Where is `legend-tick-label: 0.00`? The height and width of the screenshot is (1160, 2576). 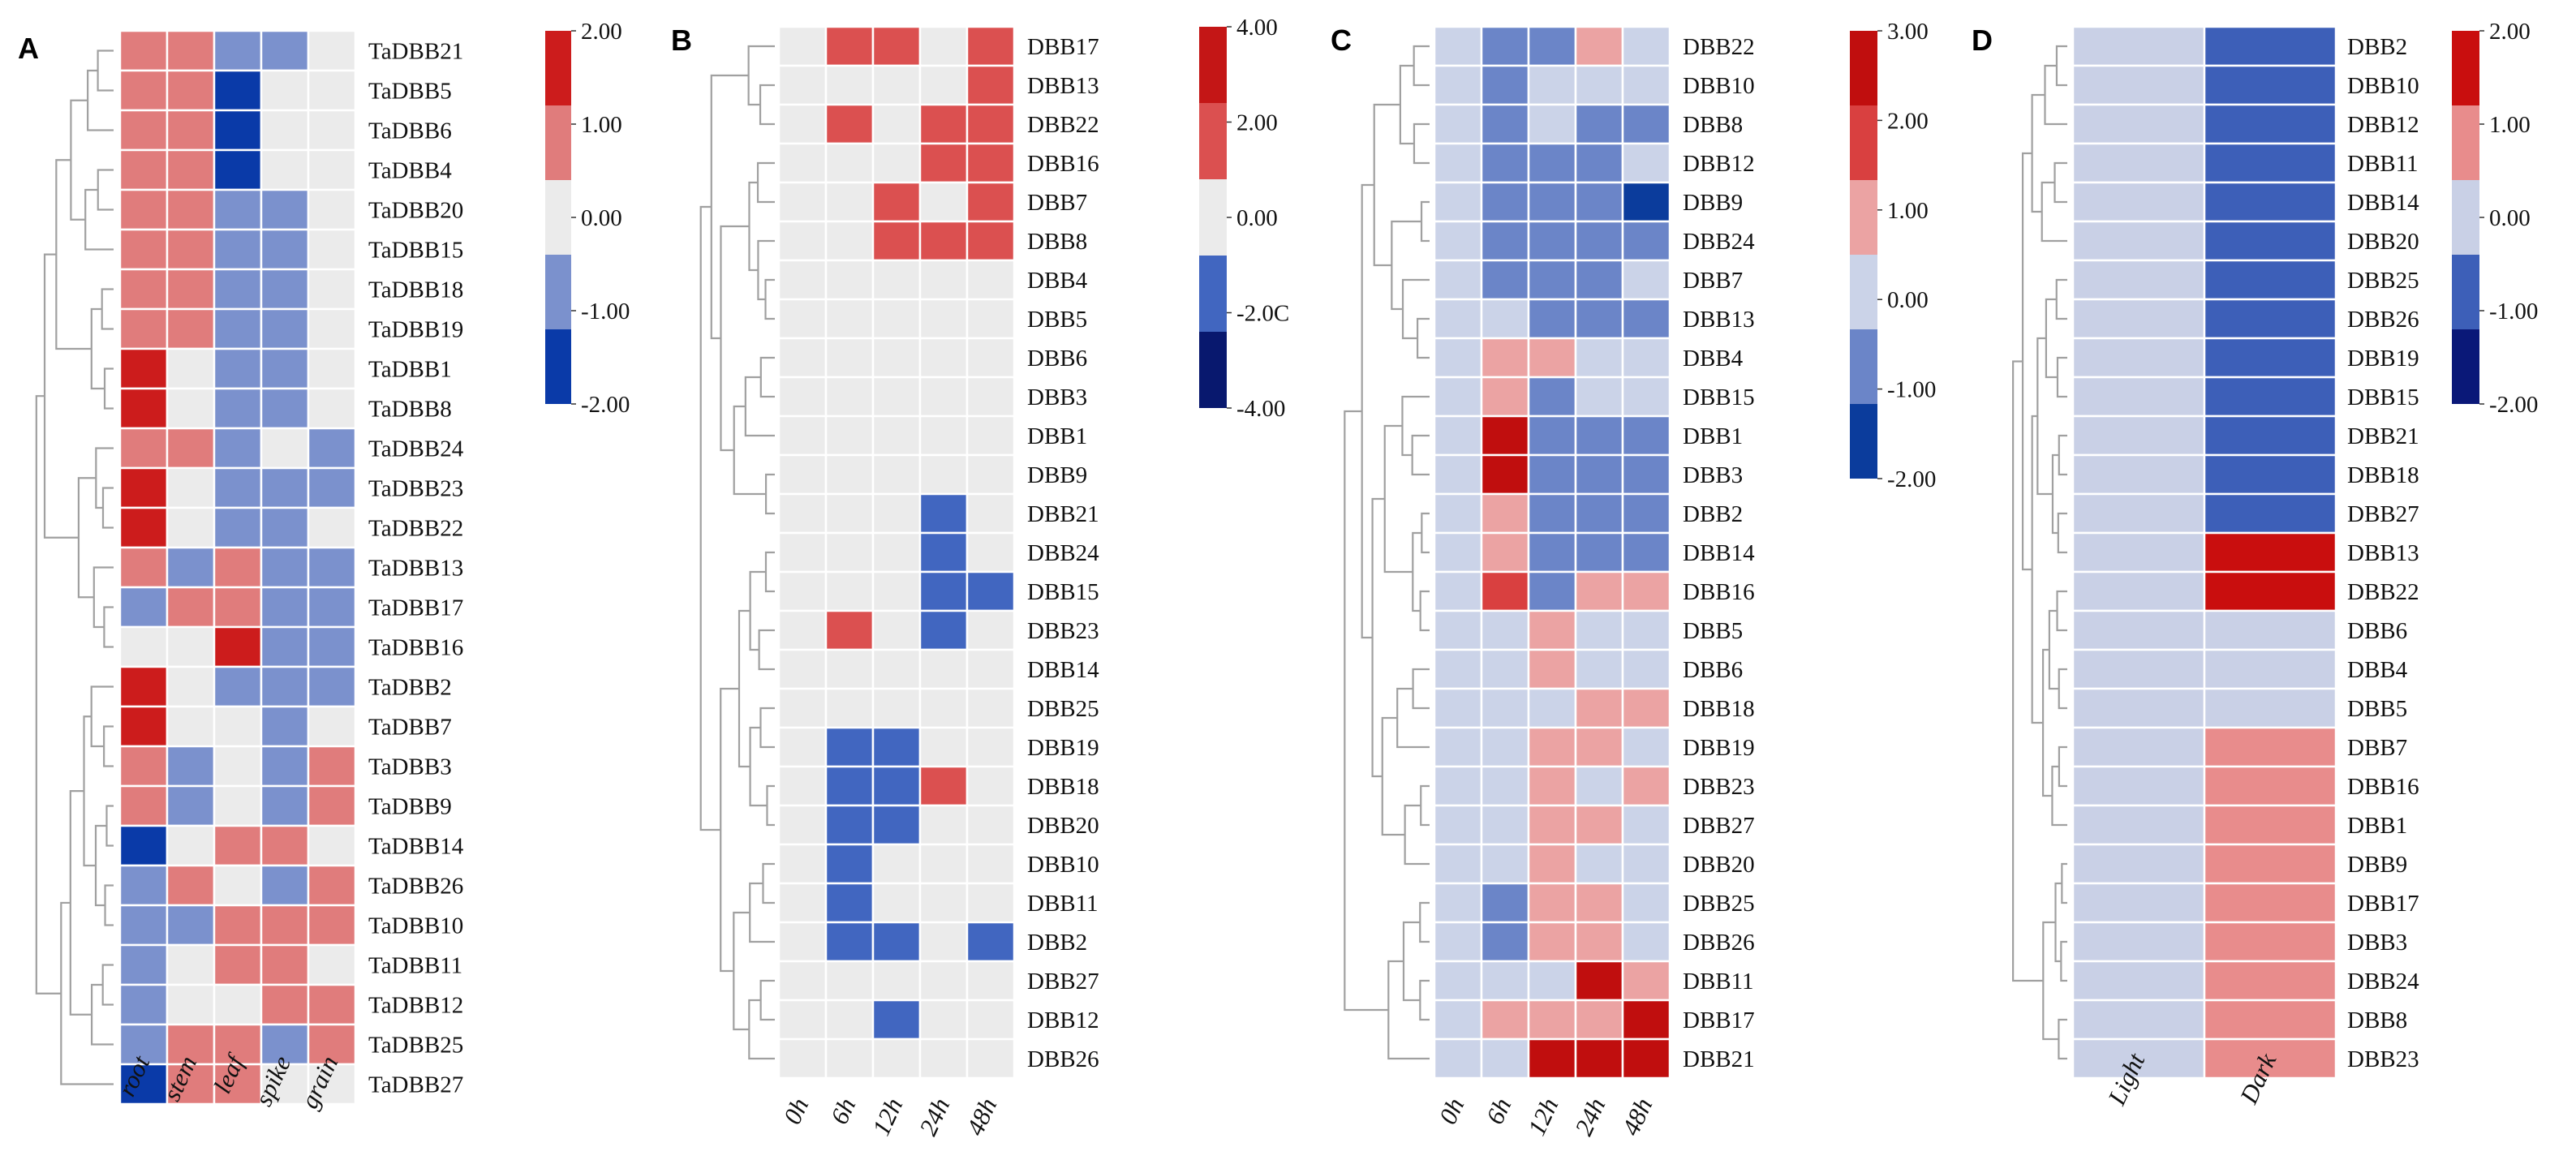 legend-tick-label: 0.00 is located at coordinates (2510, 218).